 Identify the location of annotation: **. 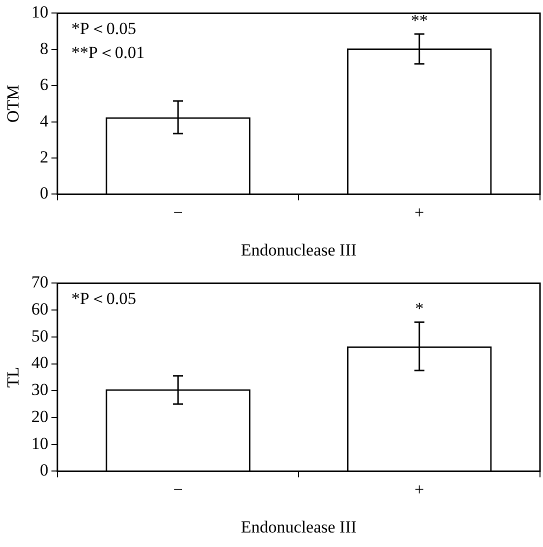
(419, 20).